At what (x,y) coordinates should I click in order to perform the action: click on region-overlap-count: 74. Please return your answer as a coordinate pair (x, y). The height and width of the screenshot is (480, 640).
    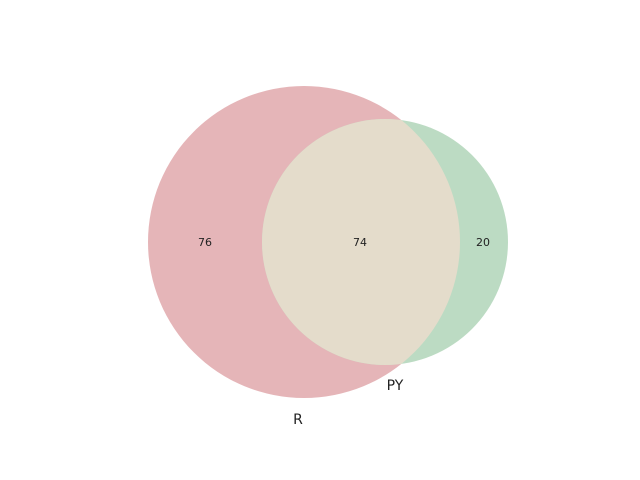
    Looking at the image, I should click on (360, 242).